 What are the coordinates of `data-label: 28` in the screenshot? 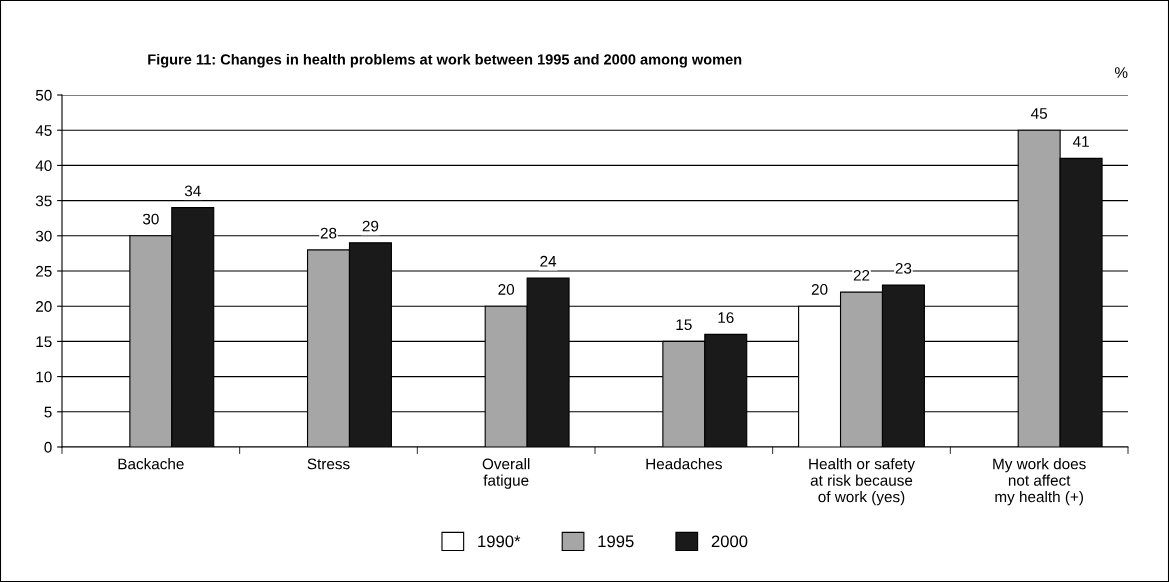 It's located at (328, 233).